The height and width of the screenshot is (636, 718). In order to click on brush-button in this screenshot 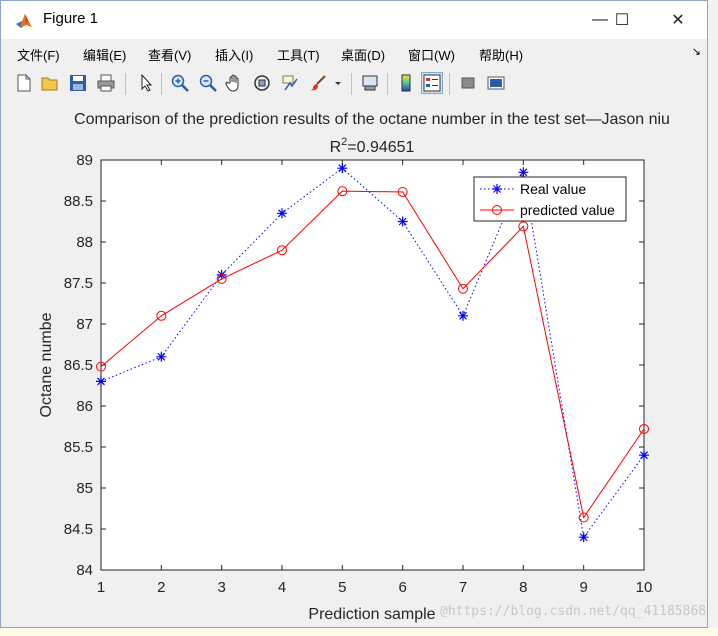, I will do `click(318, 83)`.